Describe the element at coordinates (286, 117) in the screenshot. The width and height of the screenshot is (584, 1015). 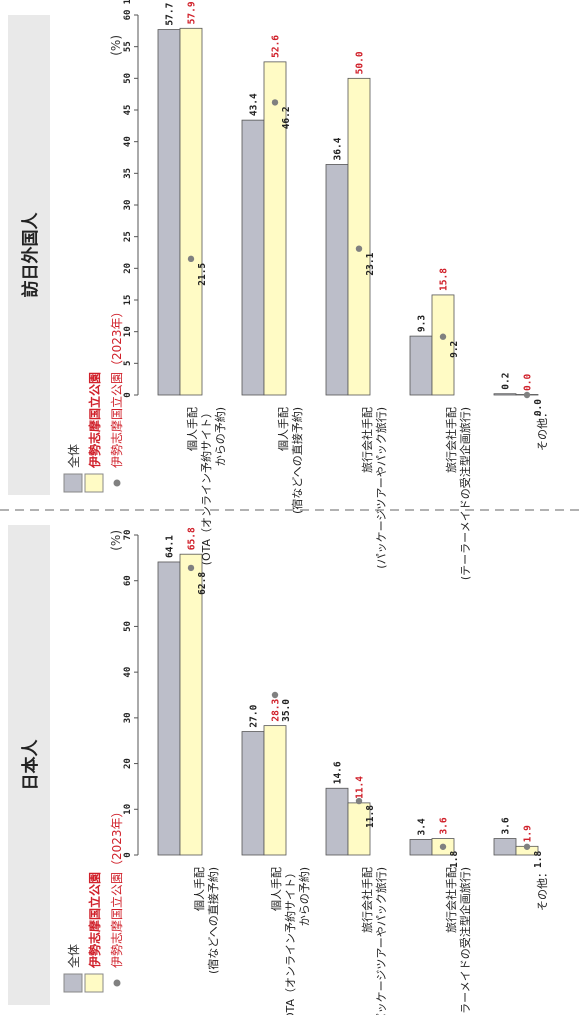
I see `data-label-ise2023: 46.2` at that location.